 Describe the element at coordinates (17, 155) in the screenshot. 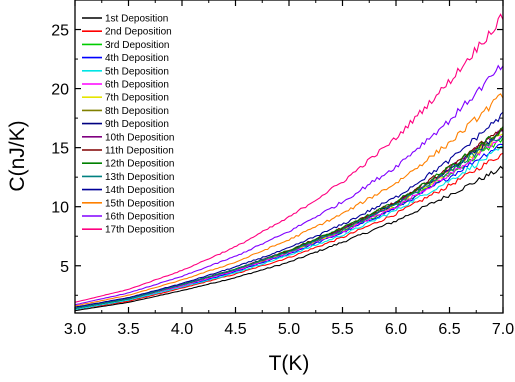

I see `y-axis-title: C(nJ/K)` at that location.